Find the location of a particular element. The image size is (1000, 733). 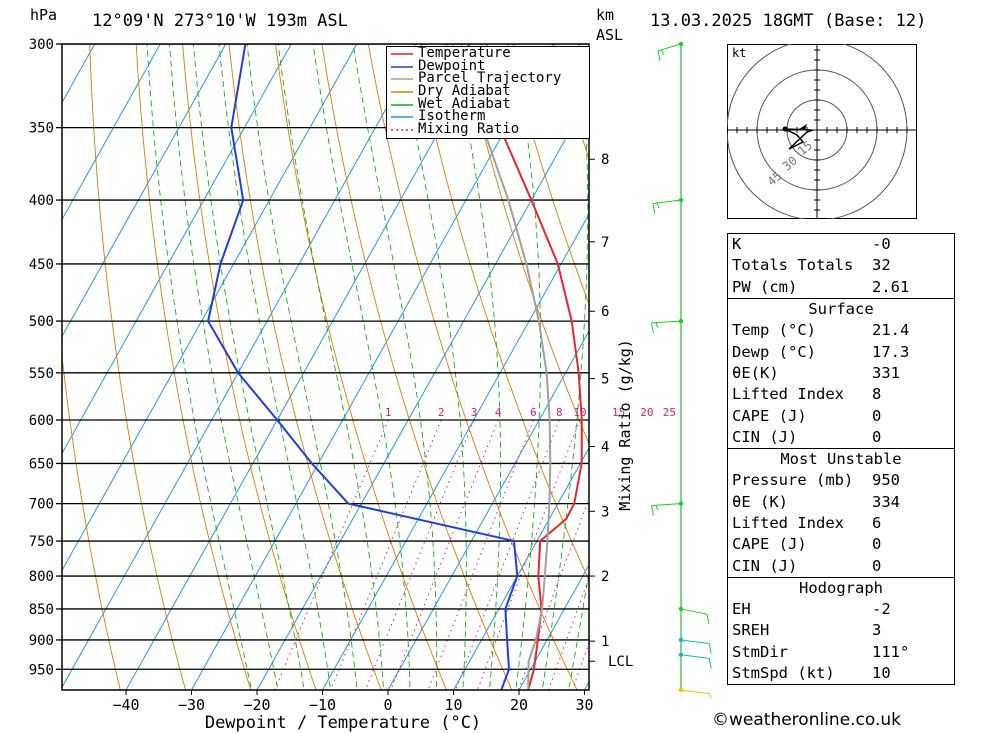

index-value: -2 is located at coordinates (881, 609).